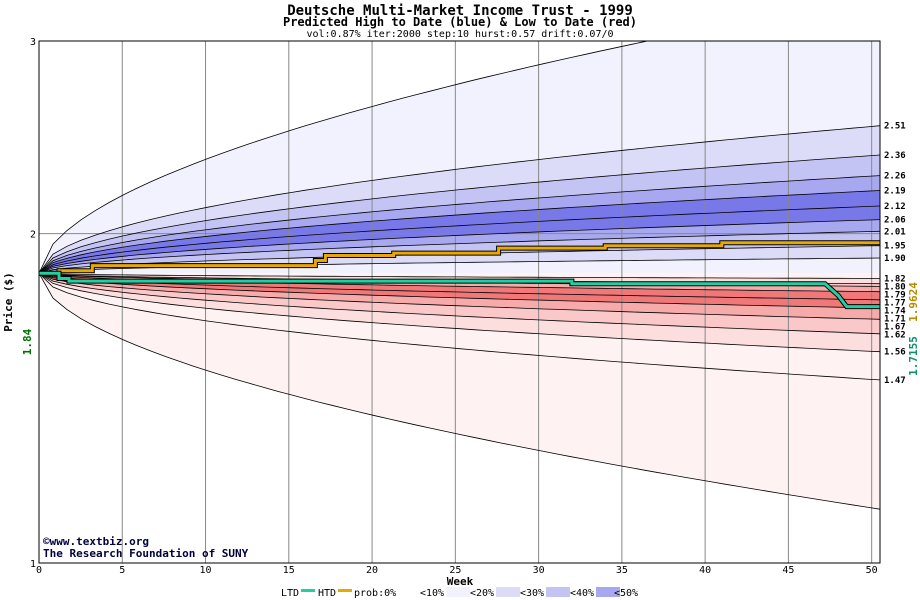 This screenshot has height=600, width=920. What do you see at coordinates (33, 564) in the screenshot?
I see `y-tick-label: 1` at bounding box center [33, 564].